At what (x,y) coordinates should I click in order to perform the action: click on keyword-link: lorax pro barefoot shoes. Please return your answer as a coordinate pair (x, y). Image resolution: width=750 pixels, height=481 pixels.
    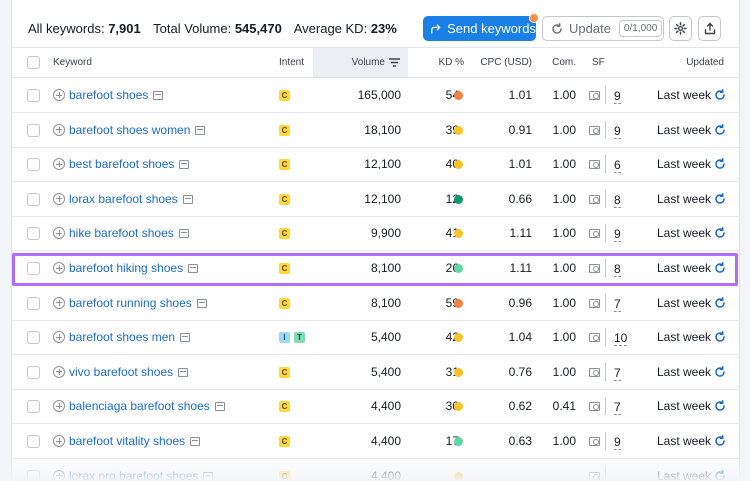
    Looking at the image, I should click on (141, 470).